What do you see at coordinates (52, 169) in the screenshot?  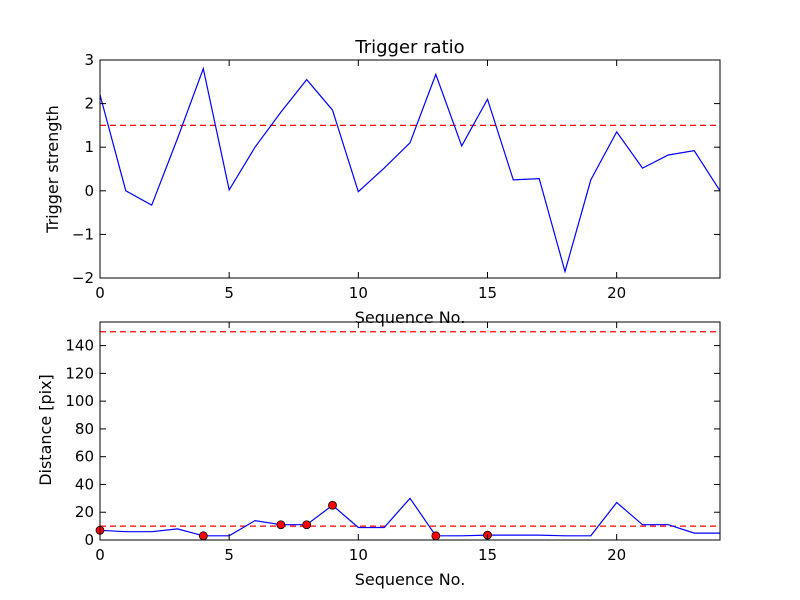 I see `y-axis-label: Trigger strength` at bounding box center [52, 169].